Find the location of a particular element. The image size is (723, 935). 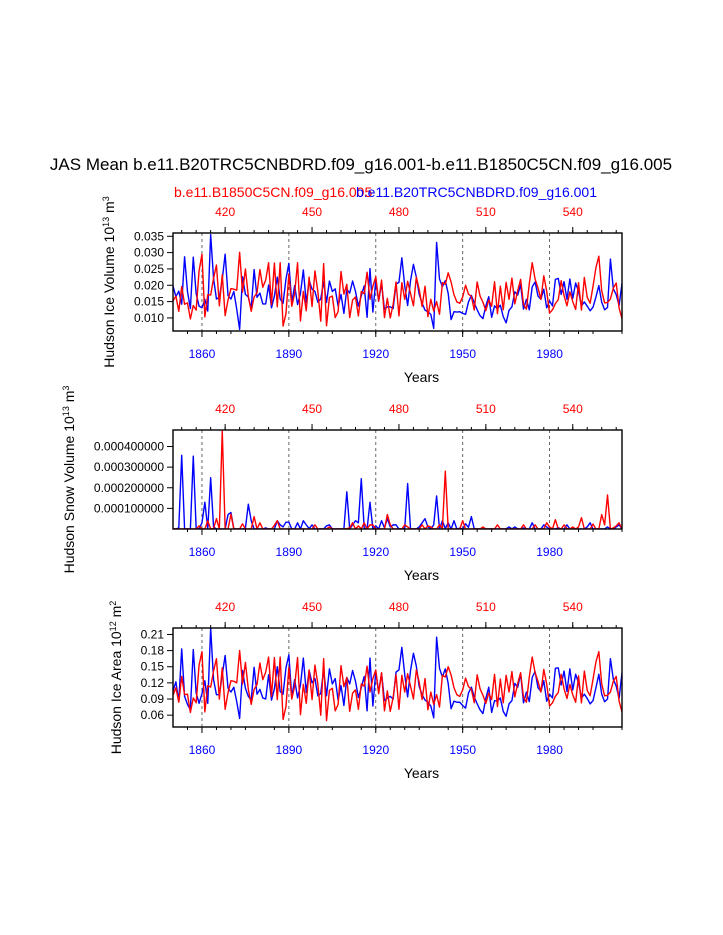

y-tick-label: 0.000400000 is located at coordinates (129, 447).